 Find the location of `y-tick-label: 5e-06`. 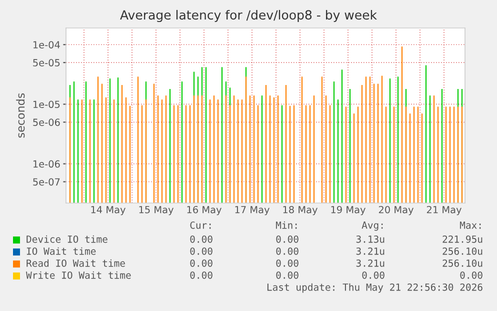

y-tick-label: 5e-06 is located at coordinates (46, 122).